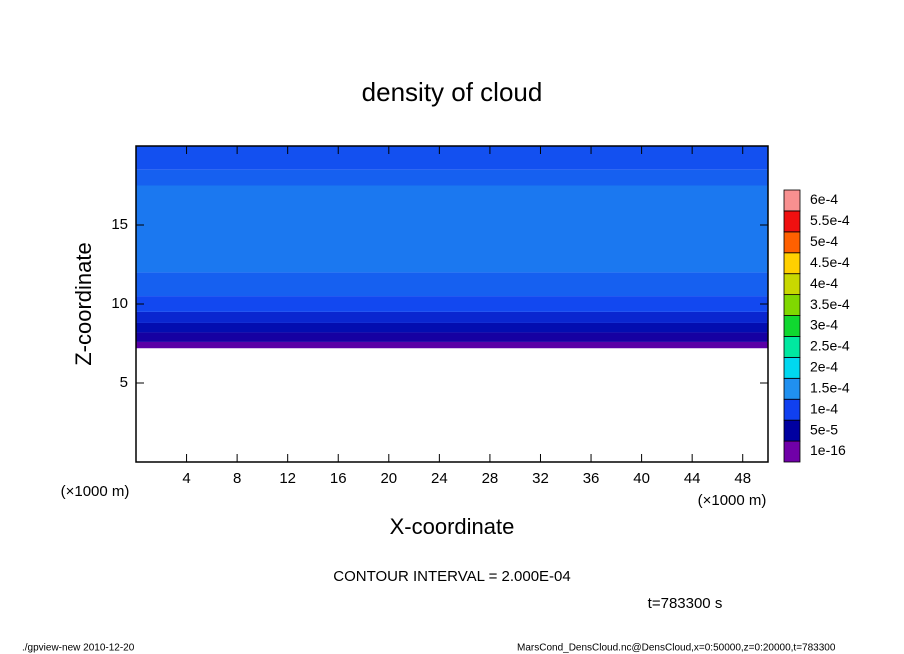 This screenshot has height=654, width=904. What do you see at coordinates (237, 478) in the screenshot?
I see `x-tick-label: 8` at bounding box center [237, 478].